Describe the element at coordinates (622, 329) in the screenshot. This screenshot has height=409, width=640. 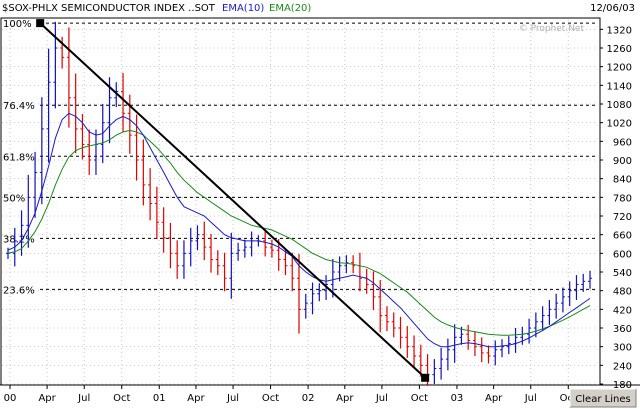
I see `y-tick-label: 360` at that location.